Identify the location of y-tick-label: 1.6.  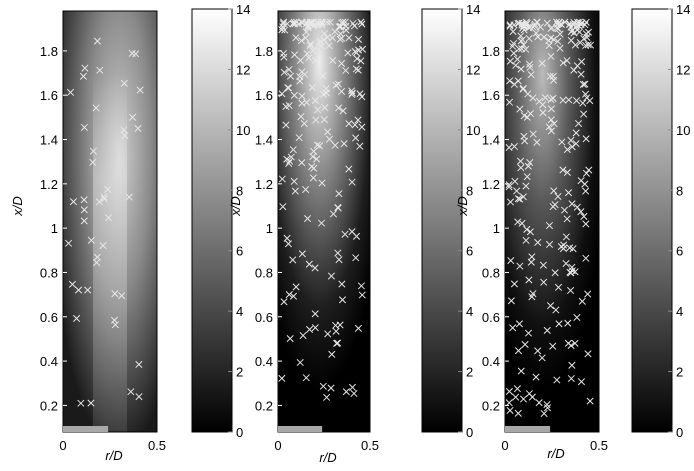
(491, 95).